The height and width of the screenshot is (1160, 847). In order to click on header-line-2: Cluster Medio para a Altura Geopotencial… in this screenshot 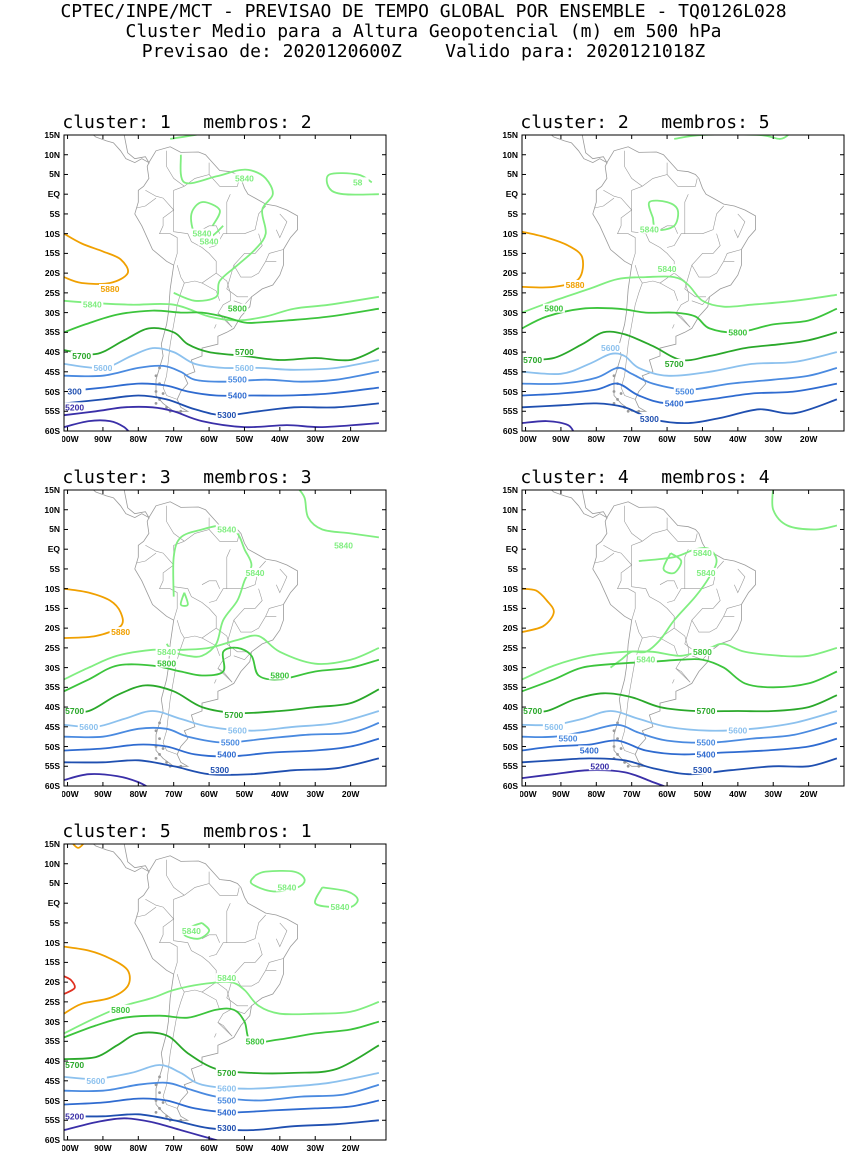, I will do `click(423, 31)`.